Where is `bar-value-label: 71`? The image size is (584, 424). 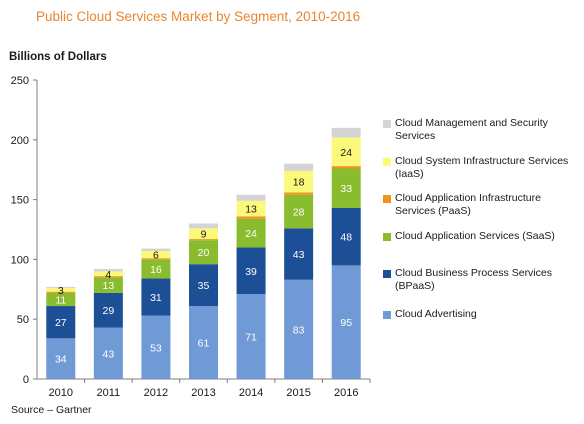
bar-value-label: 71 is located at coordinates (251, 338).